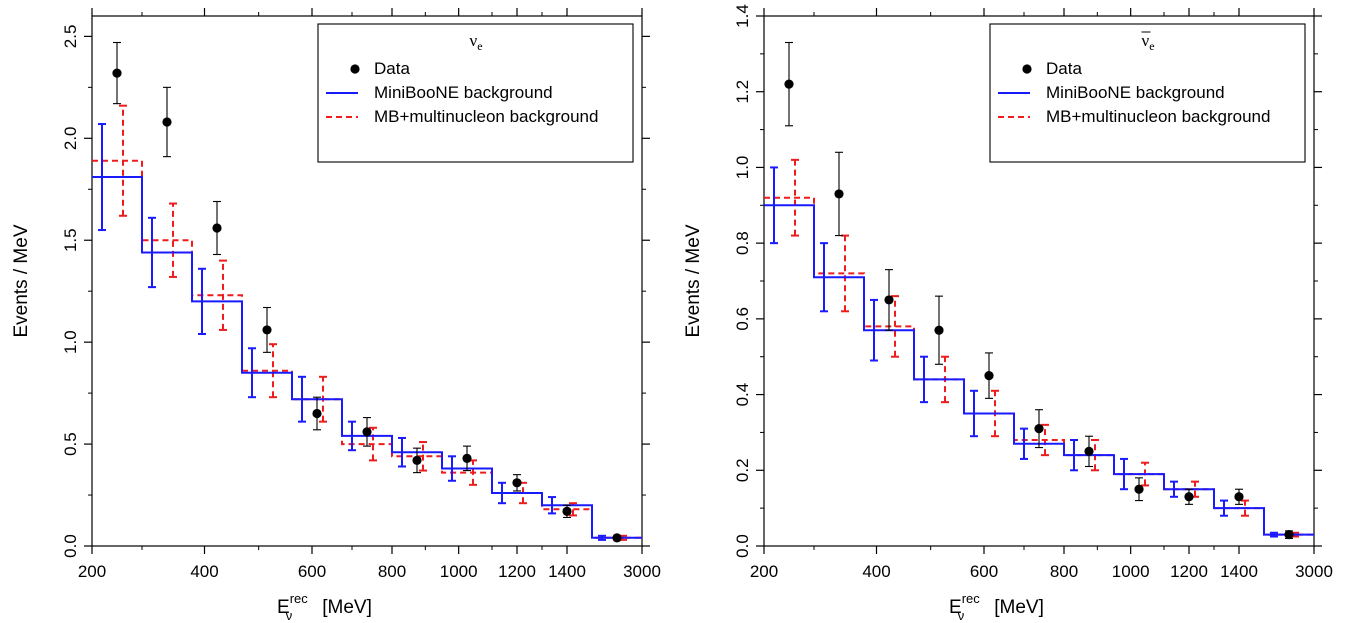 This screenshot has width=1356, height=623. What do you see at coordinates (70, 240) in the screenshot?
I see `y-tick-label: 1.5` at bounding box center [70, 240].